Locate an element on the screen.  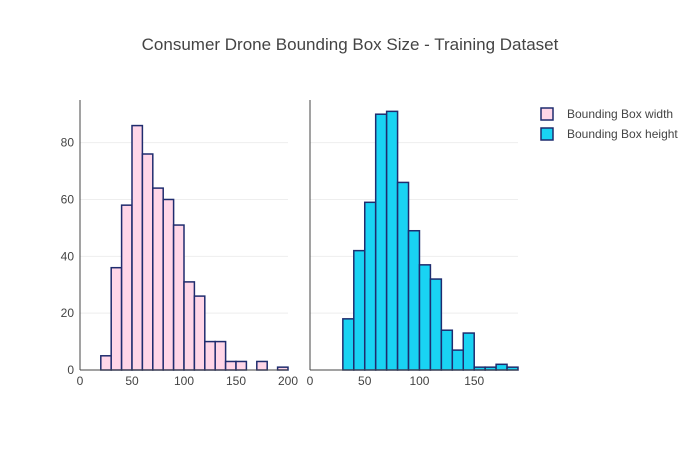
y-tick-label: 0 is located at coordinates (70, 370).